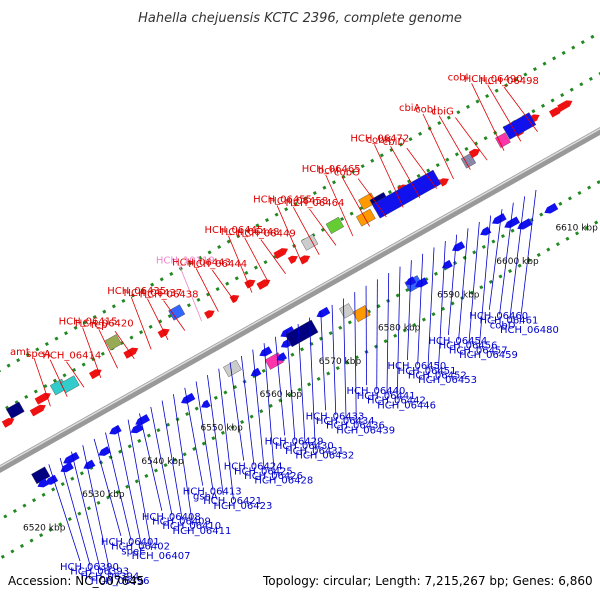 Image resolution: width=600 pixels, height=600 pixels. Describe the element at coordinates (217, 264) in the screenshot. I see `gene-label-top: HCH_06444` at that location.